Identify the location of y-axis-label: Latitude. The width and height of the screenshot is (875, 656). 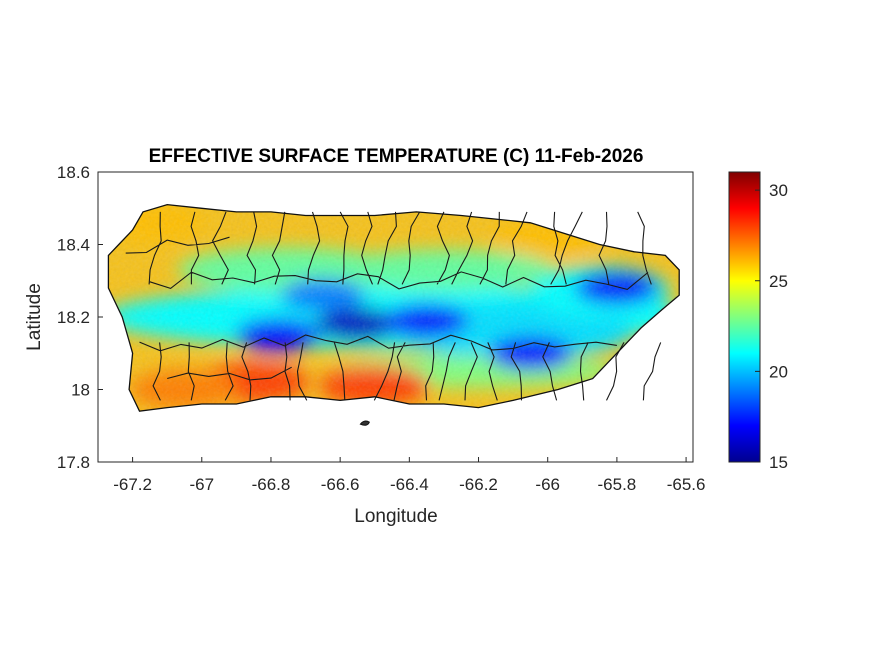
(34, 317).